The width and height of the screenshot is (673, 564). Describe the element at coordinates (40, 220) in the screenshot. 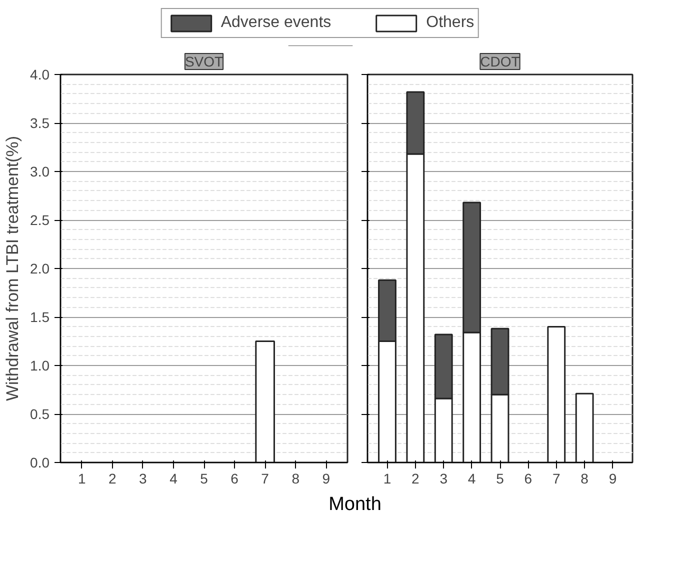

I see `y-tick-label: 2.5` at that location.